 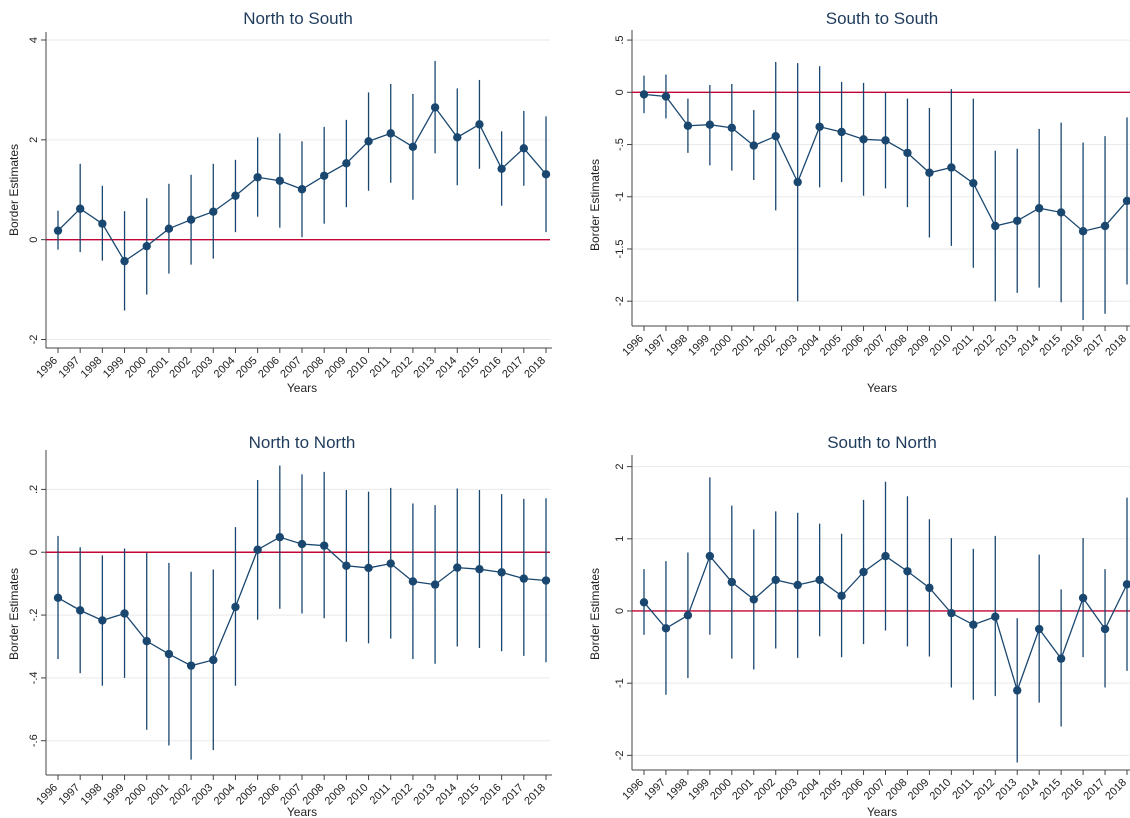 What do you see at coordinates (882, 18) in the screenshot?
I see `chart-title: South to South` at bounding box center [882, 18].